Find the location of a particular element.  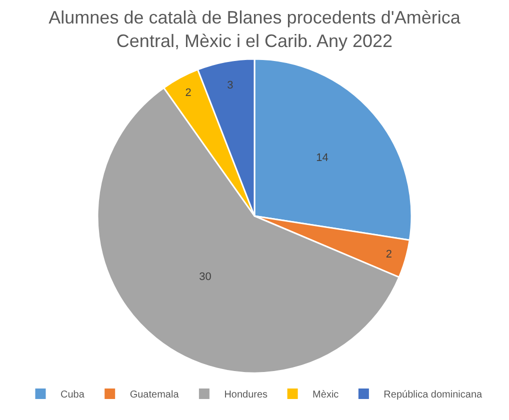

chart-title: Alumnes de català de Blanes procedents d'Amèrica Central, Mèxic i el Carib. Any 2022 is located at coordinates (255, 29).